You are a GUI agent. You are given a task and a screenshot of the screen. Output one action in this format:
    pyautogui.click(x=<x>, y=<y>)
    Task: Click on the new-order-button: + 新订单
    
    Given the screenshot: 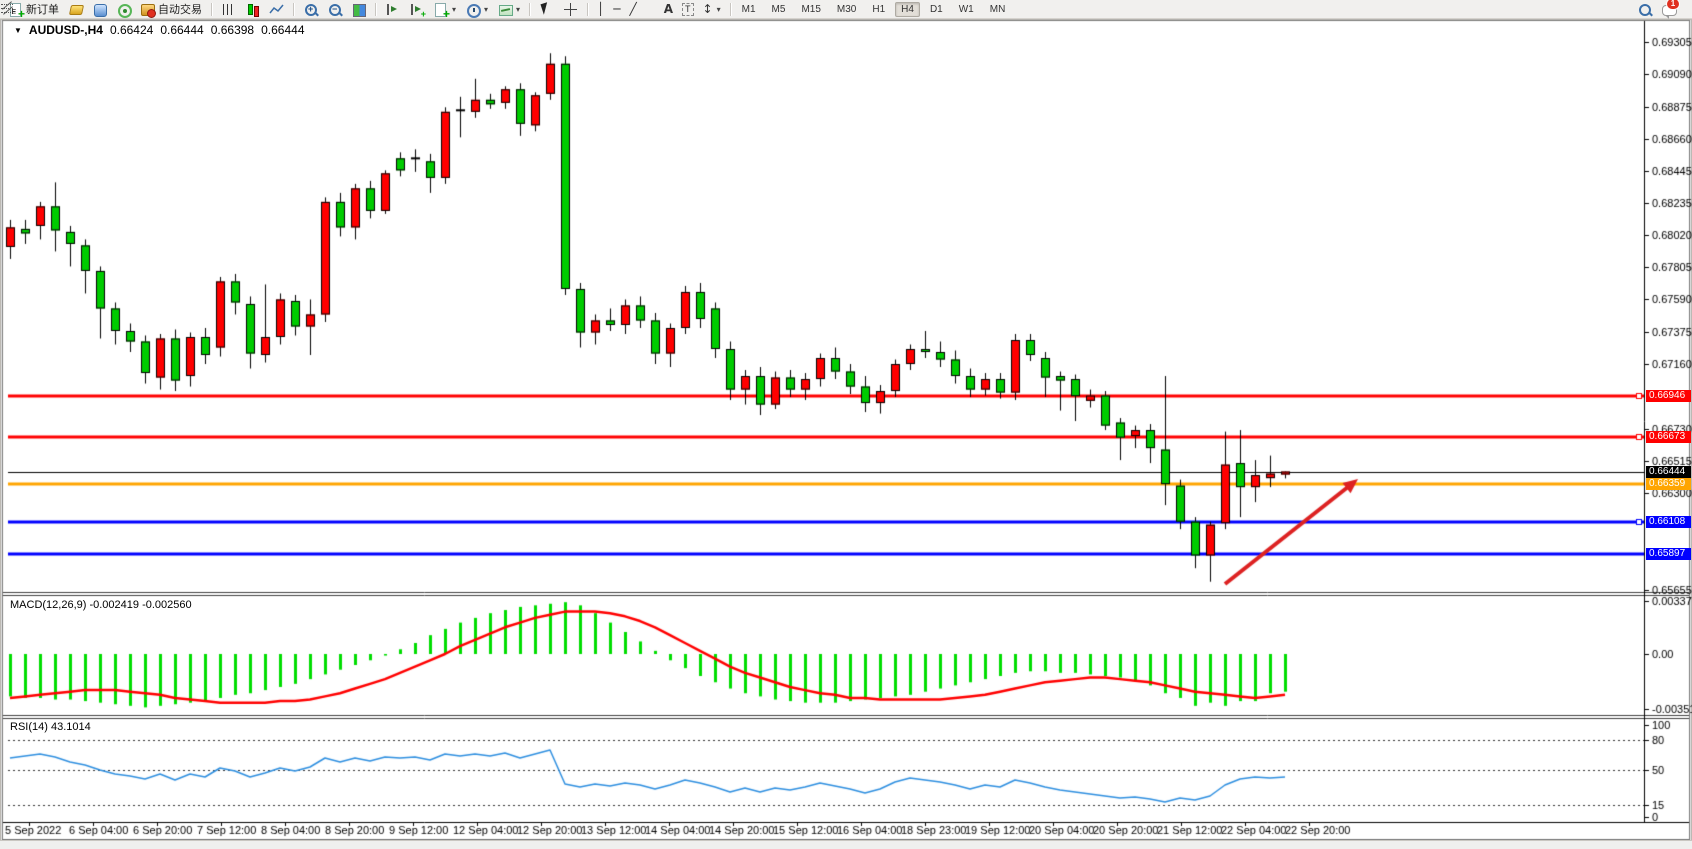 What is the action you would take?
    pyautogui.click(x=33, y=10)
    